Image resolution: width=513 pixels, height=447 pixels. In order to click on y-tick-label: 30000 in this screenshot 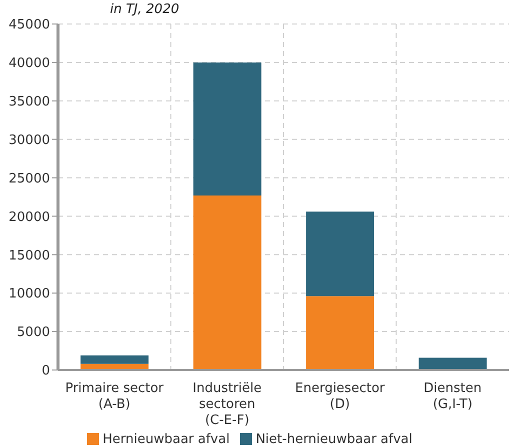, I will do `click(29, 140)`.